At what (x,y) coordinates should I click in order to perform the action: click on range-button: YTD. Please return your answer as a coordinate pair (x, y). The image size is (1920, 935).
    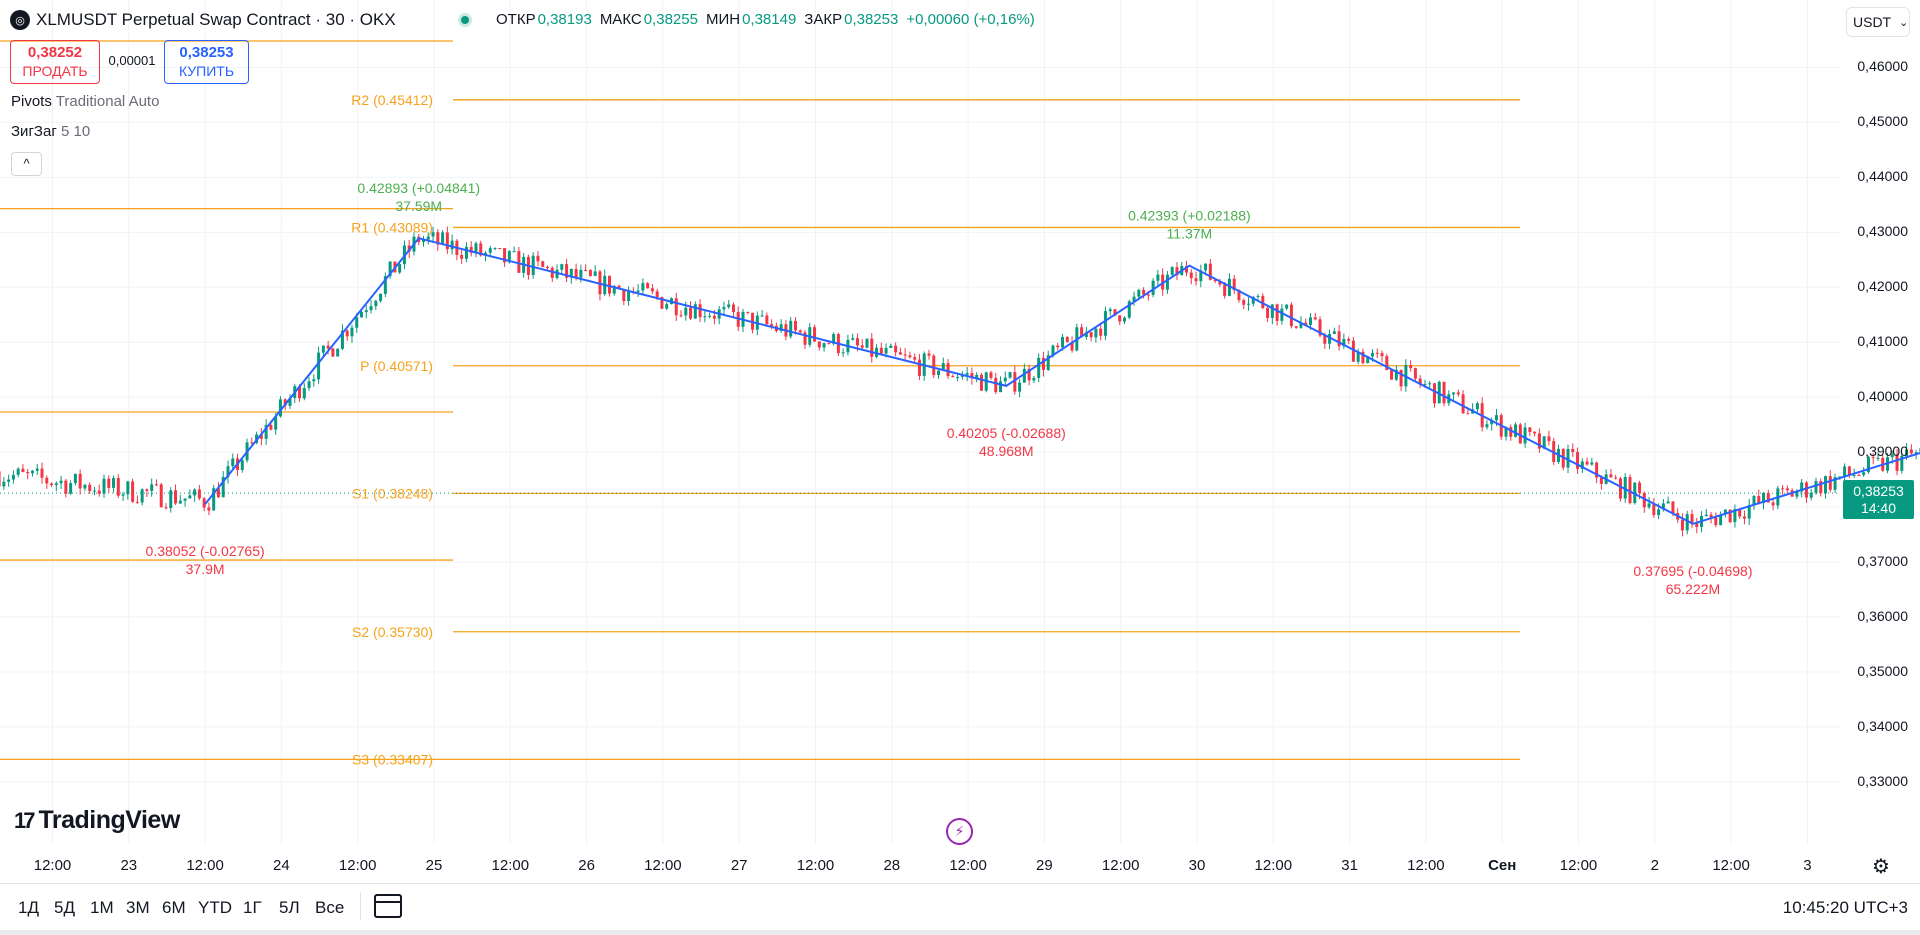
    Looking at the image, I should click on (215, 907).